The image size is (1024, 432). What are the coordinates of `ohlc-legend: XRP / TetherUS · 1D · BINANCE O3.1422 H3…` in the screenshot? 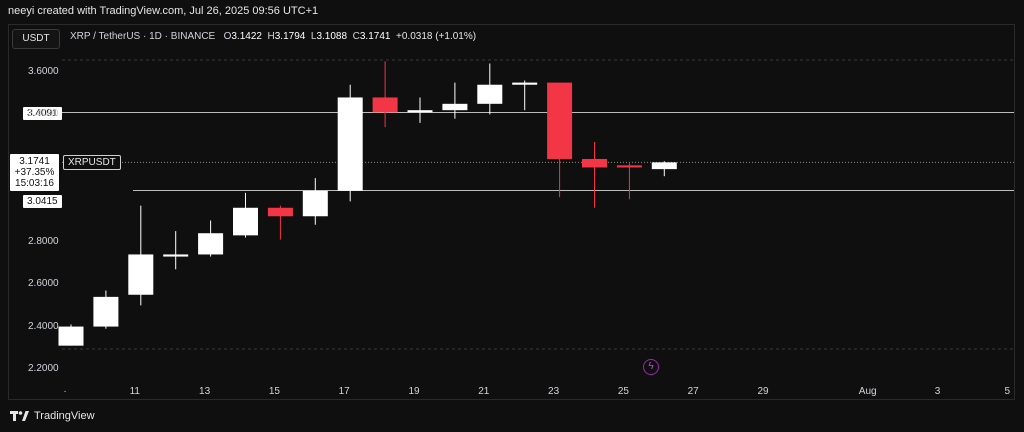 It's located at (273, 36).